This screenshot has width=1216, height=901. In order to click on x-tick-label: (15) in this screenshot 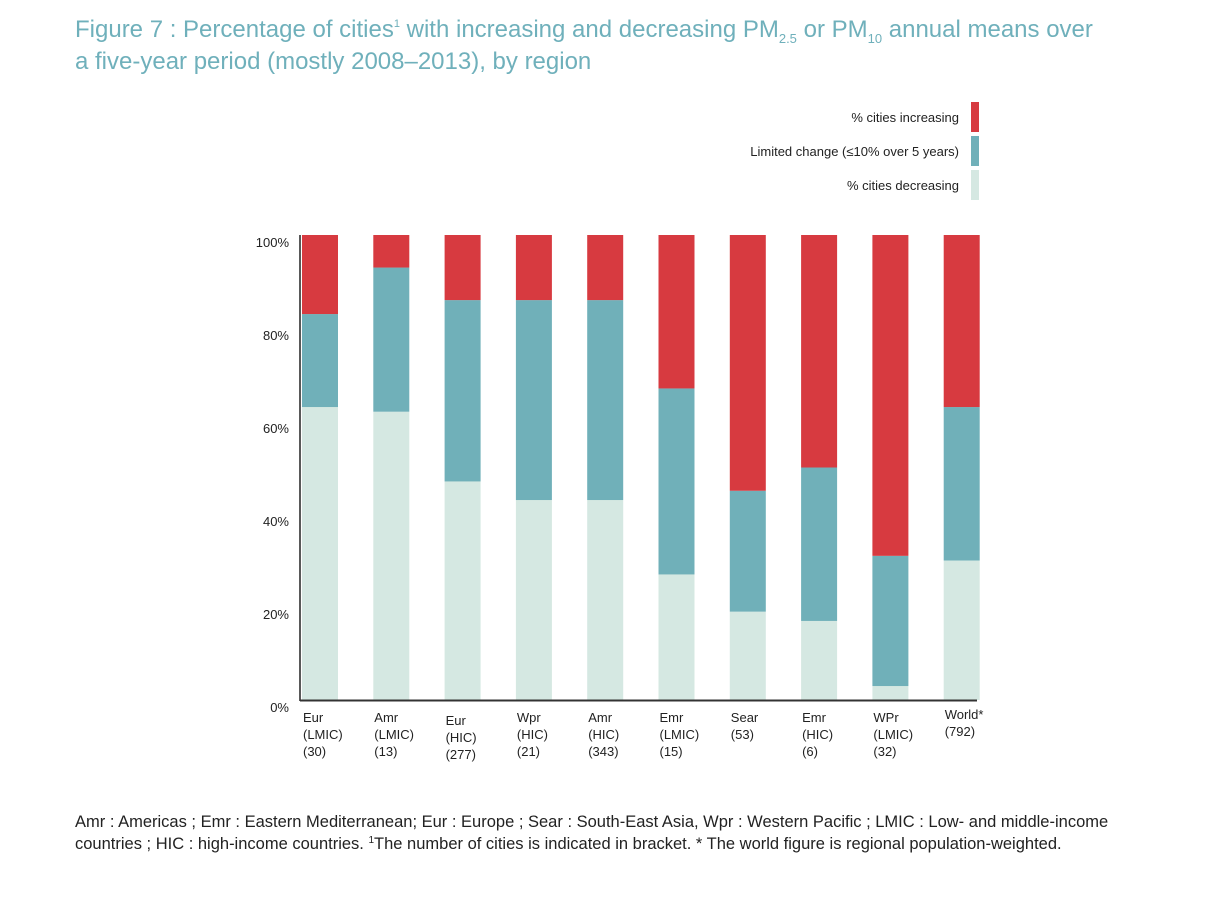, I will do `click(671, 751)`.